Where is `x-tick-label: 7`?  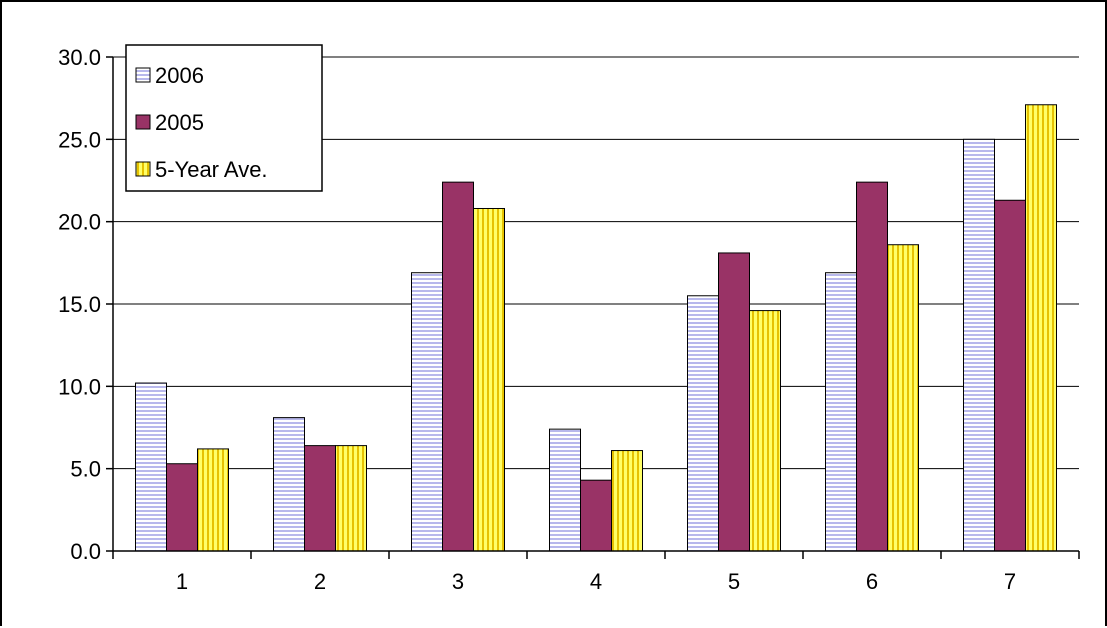 x-tick-label: 7 is located at coordinates (1010, 581).